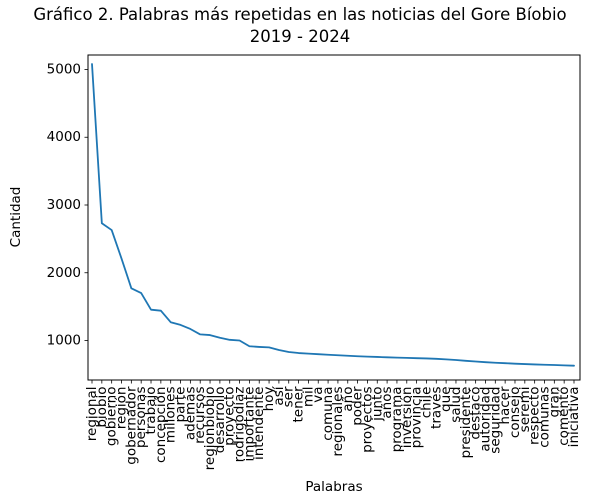 This screenshot has width=600, height=500. I want to click on x-tick-label: gran, so click(554, 402).